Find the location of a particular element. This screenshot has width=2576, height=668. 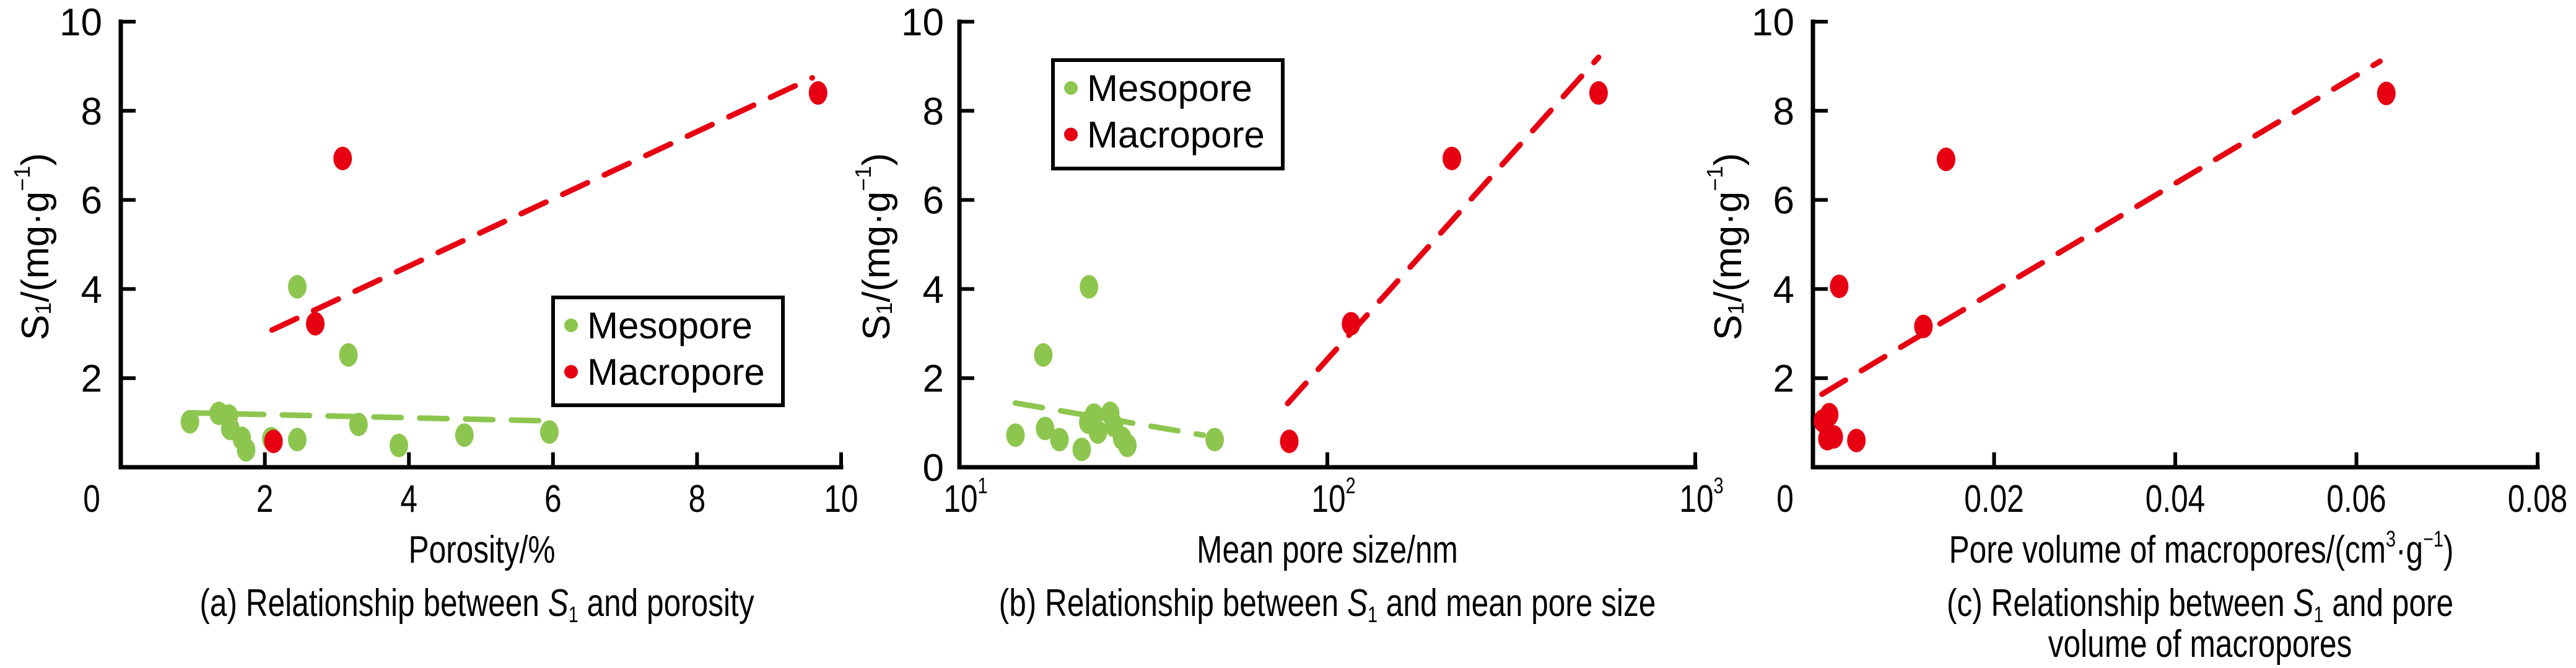

y-label-superscript: −1 is located at coordinates (1714, 178).